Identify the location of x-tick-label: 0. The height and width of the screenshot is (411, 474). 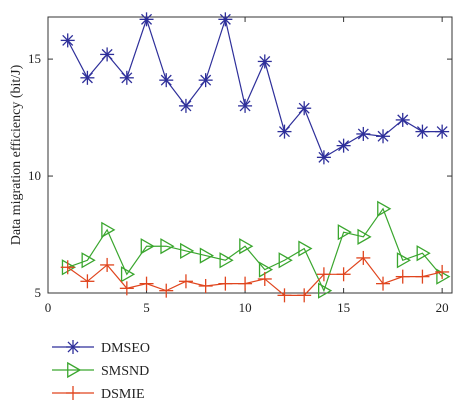
(48, 307).